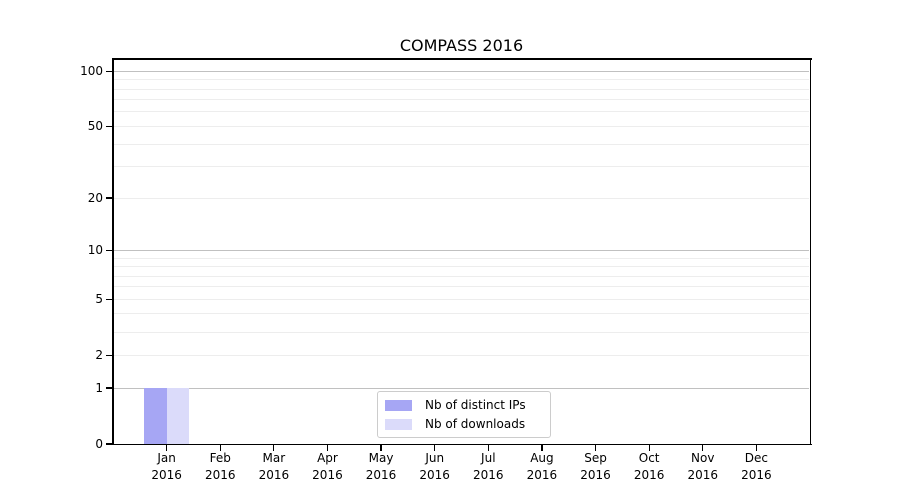 The height and width of the screenshot is (500, 900). Describe the element at coordinates (462, 59) in the screenshot. I see `spine-top` at that location.